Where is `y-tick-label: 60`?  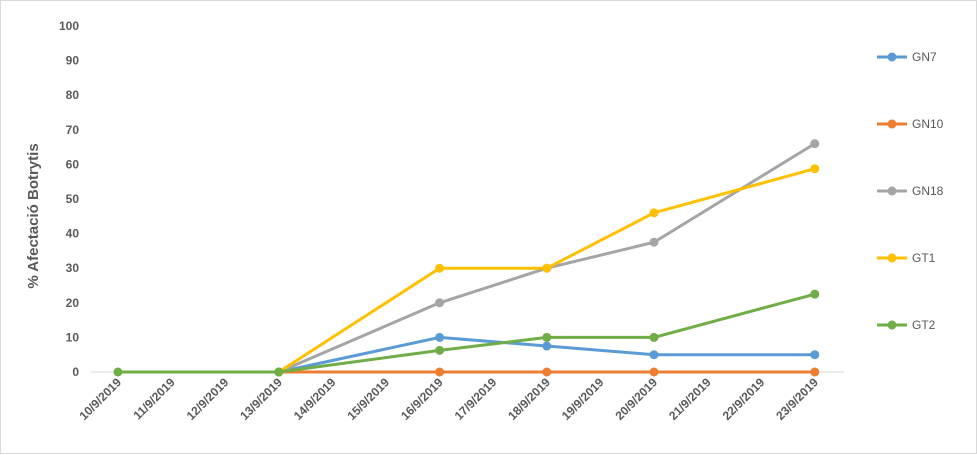
y-tick-label: 60 is located at coordinates (73, 164).